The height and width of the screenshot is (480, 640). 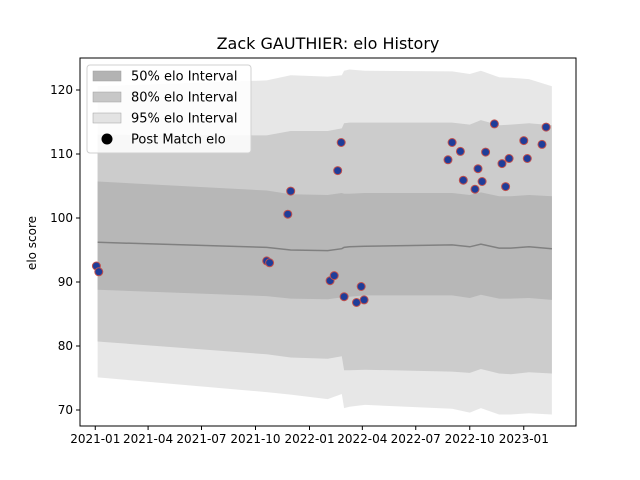 What do you see at coordinates (362, 439) in the screenshot?
I see `x-tick-label-5: 2022-04` at bounding box center [362, 439].